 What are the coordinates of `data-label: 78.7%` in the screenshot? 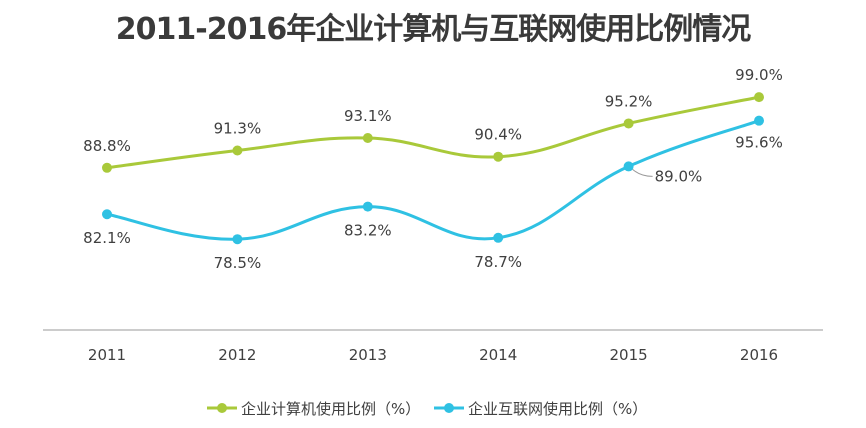 It's located at (498, 262).